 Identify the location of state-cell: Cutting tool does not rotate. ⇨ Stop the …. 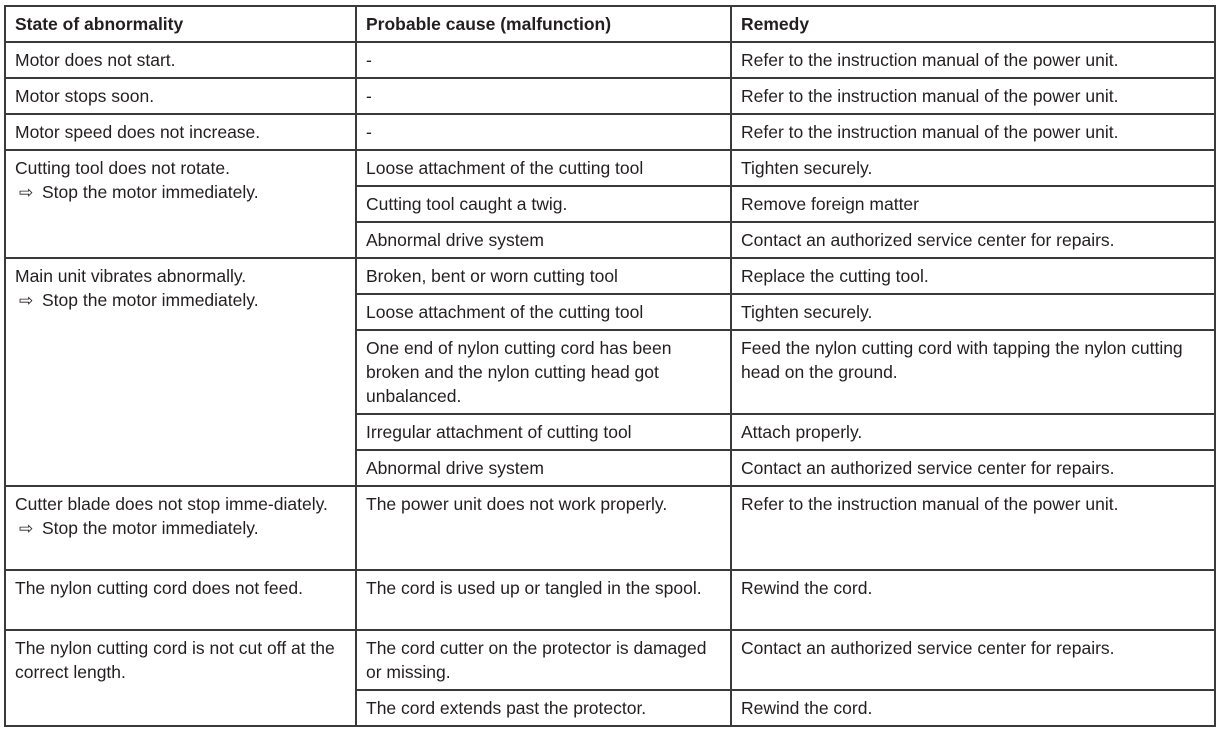
(180, 204).